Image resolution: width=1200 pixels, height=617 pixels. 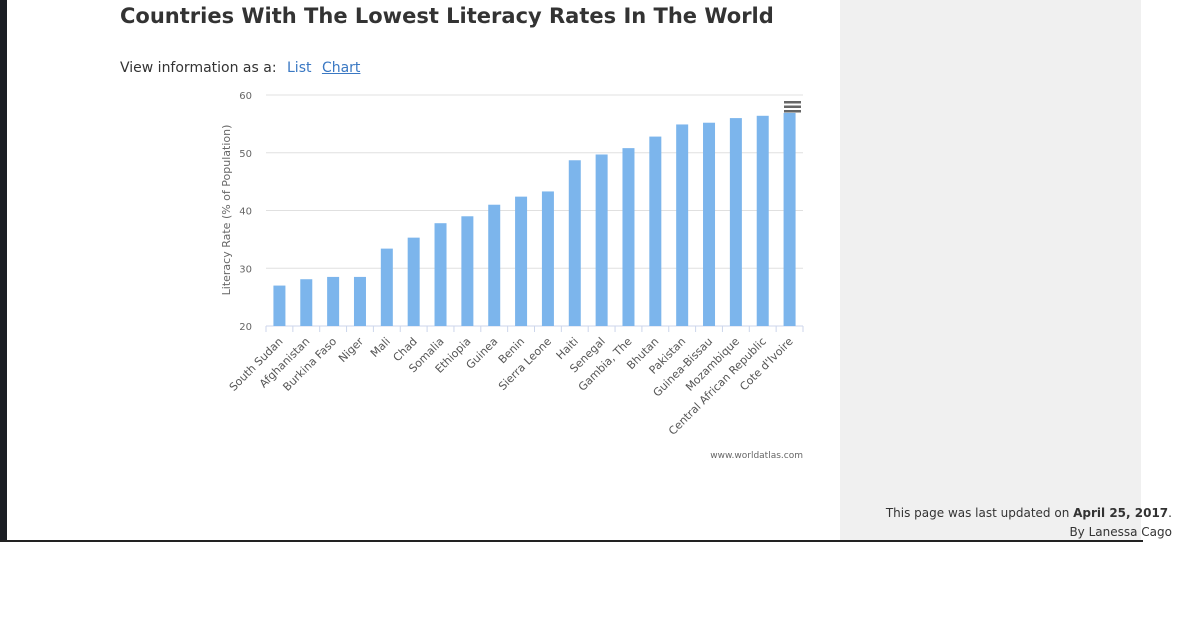 What do you see at coordinates (299, 68) in the screenshot?
I see `list-link: List` at bounding box center [299, 68].